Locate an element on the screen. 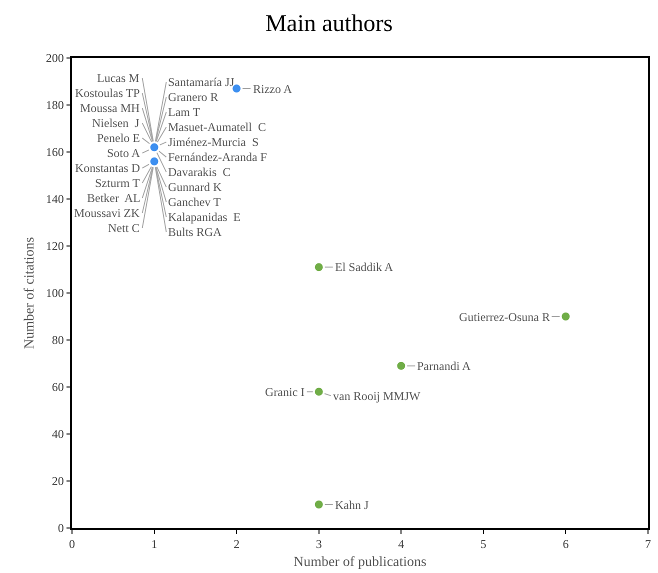 The width and height of the screenshot is (658, 573). annotation: Lam T is located at coordinates (184, 112).